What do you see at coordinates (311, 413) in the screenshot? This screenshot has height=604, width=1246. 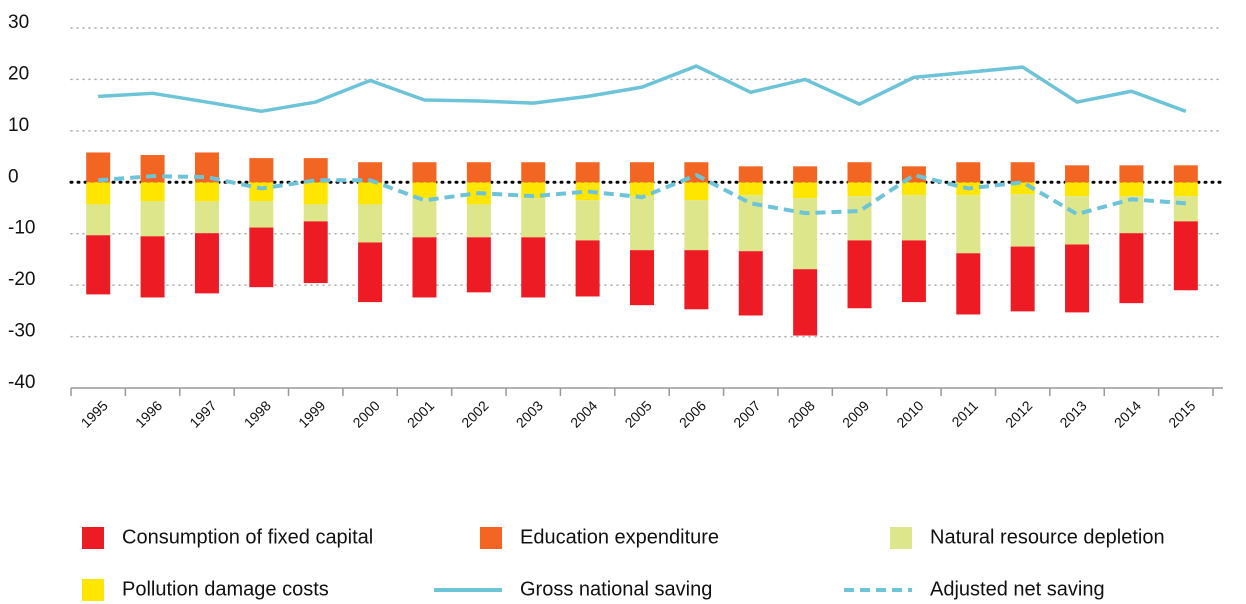 I see `x-tick-label: 1999` at bounding box center [311, 413].